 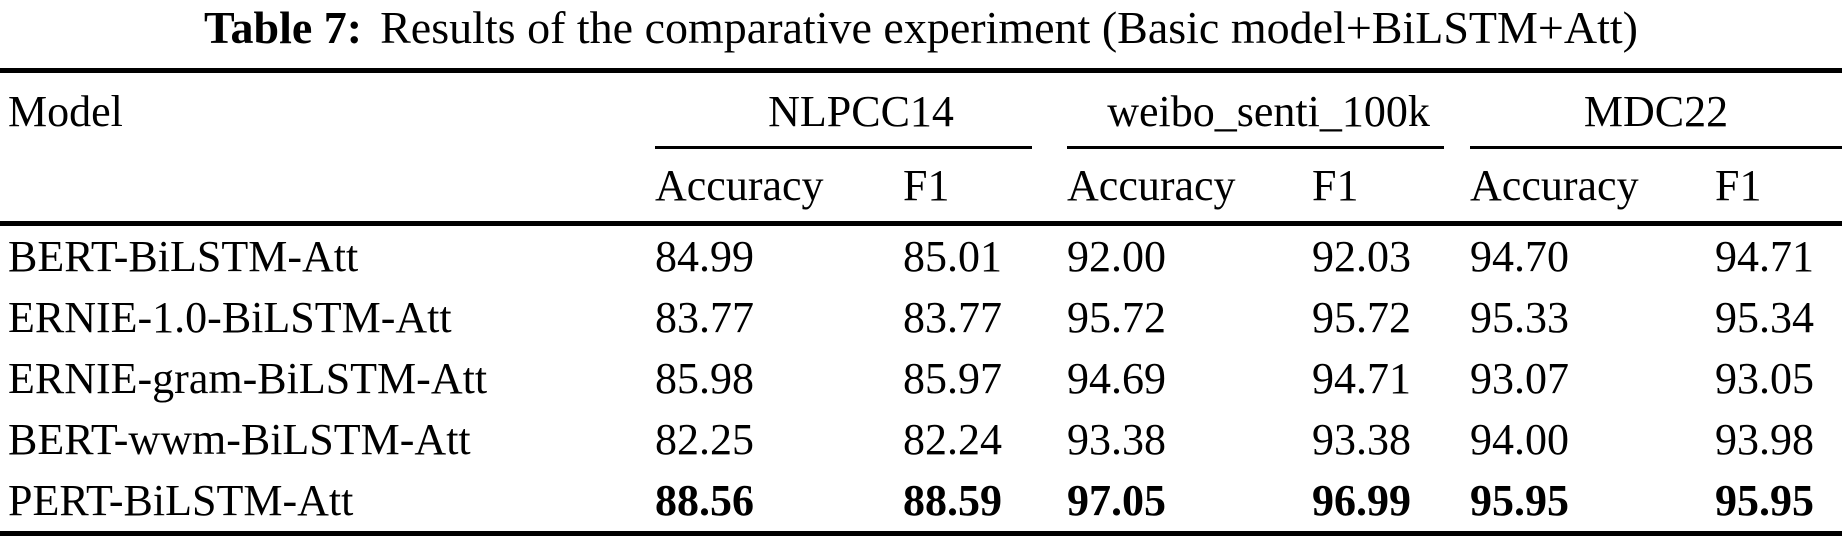 What do you see at coordinates (1117, 256) in the screenshot?
I see `value-cell: 92.00` at bounding box center [1117, 256].